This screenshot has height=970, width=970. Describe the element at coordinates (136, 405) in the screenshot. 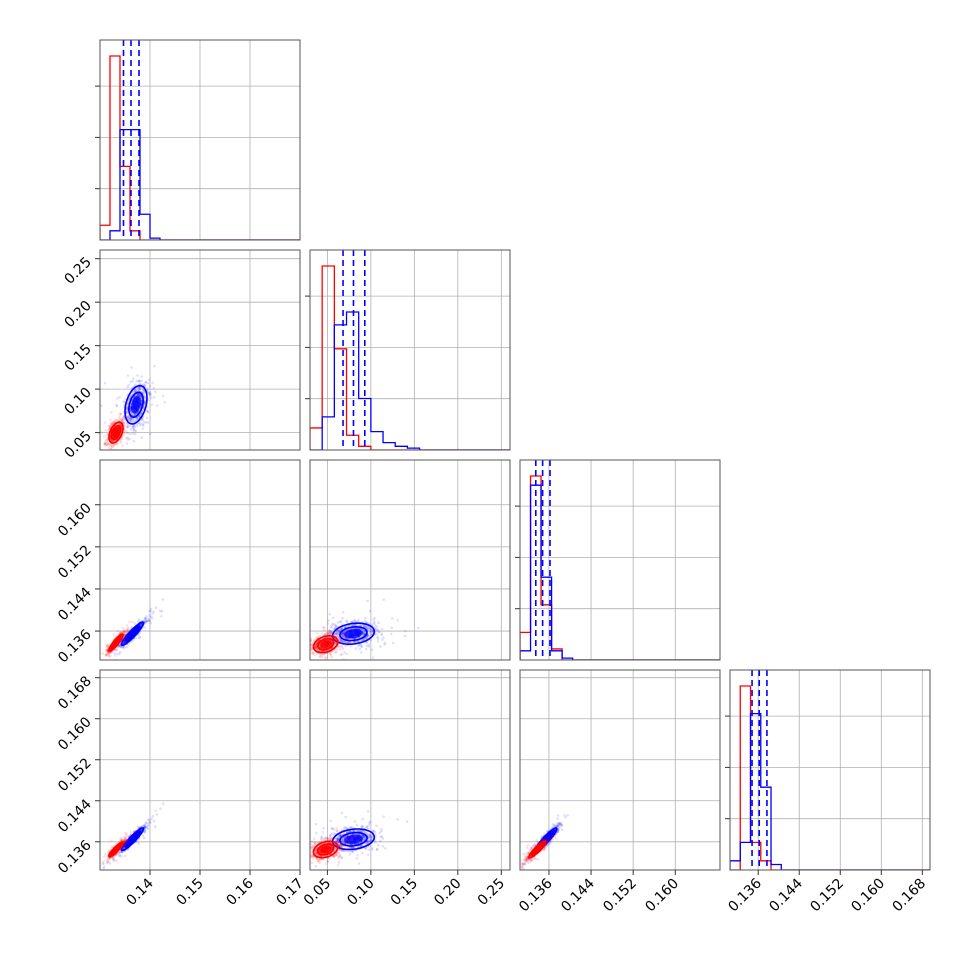

I see `density-core-blue` at that location.